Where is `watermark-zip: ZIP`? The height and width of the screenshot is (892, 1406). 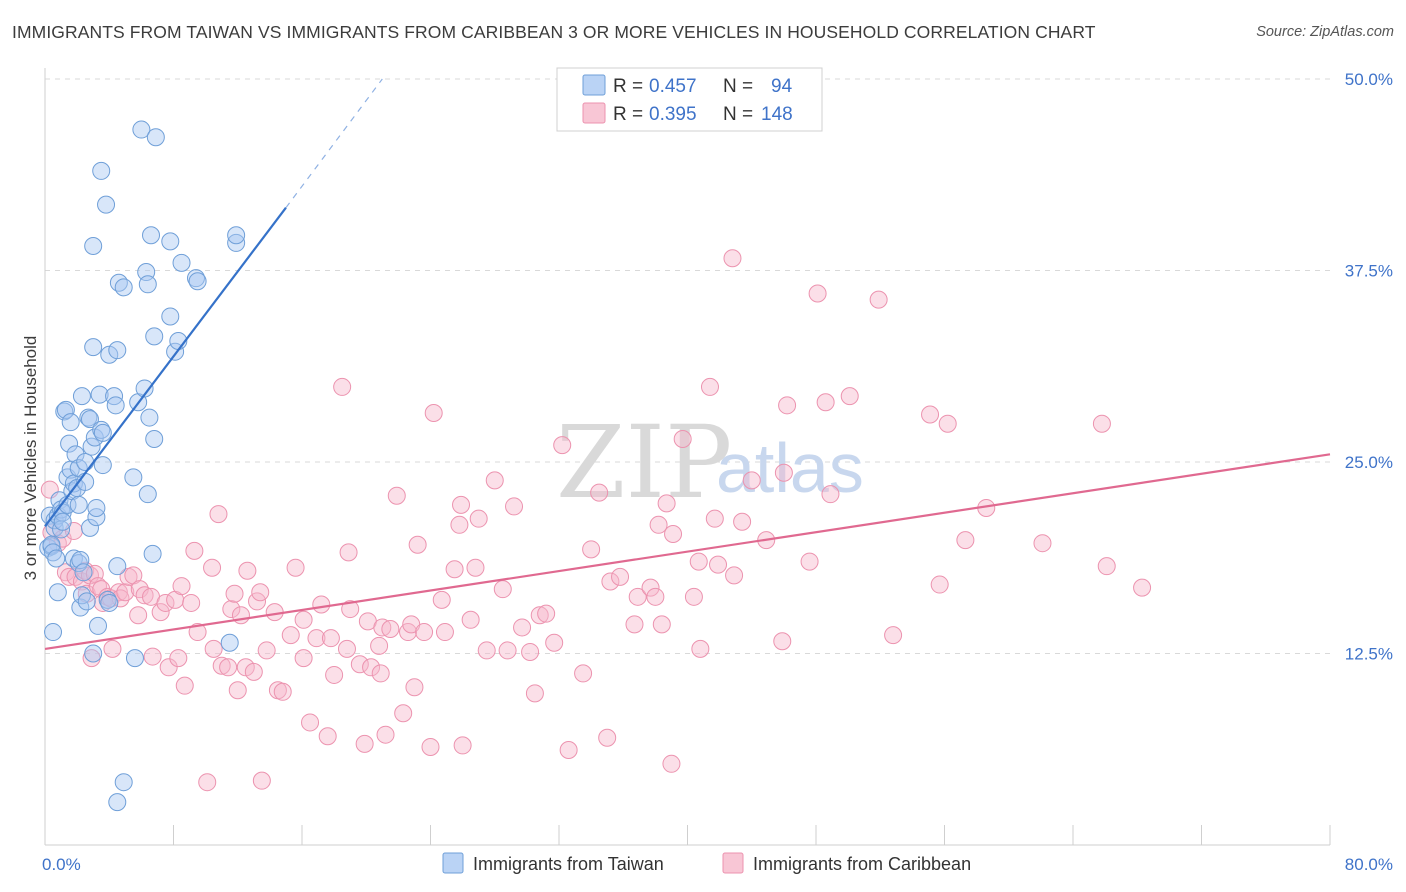
watermark-zip: ZIP is located at coordinates (644, 462).